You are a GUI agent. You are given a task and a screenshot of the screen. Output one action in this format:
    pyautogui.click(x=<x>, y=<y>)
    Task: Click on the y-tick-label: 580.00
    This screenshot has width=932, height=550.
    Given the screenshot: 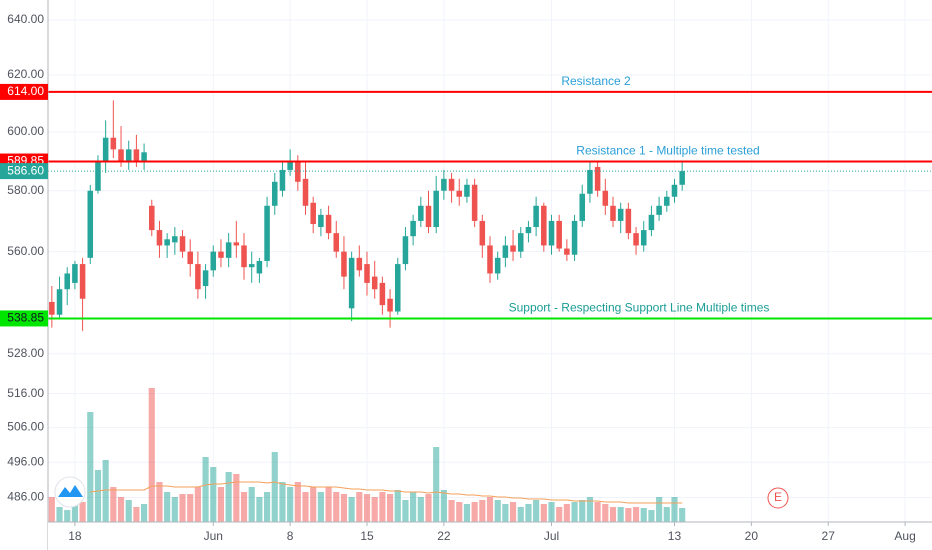 What is the action you would take?
    pyautogui.click(x=25, y=190)
    